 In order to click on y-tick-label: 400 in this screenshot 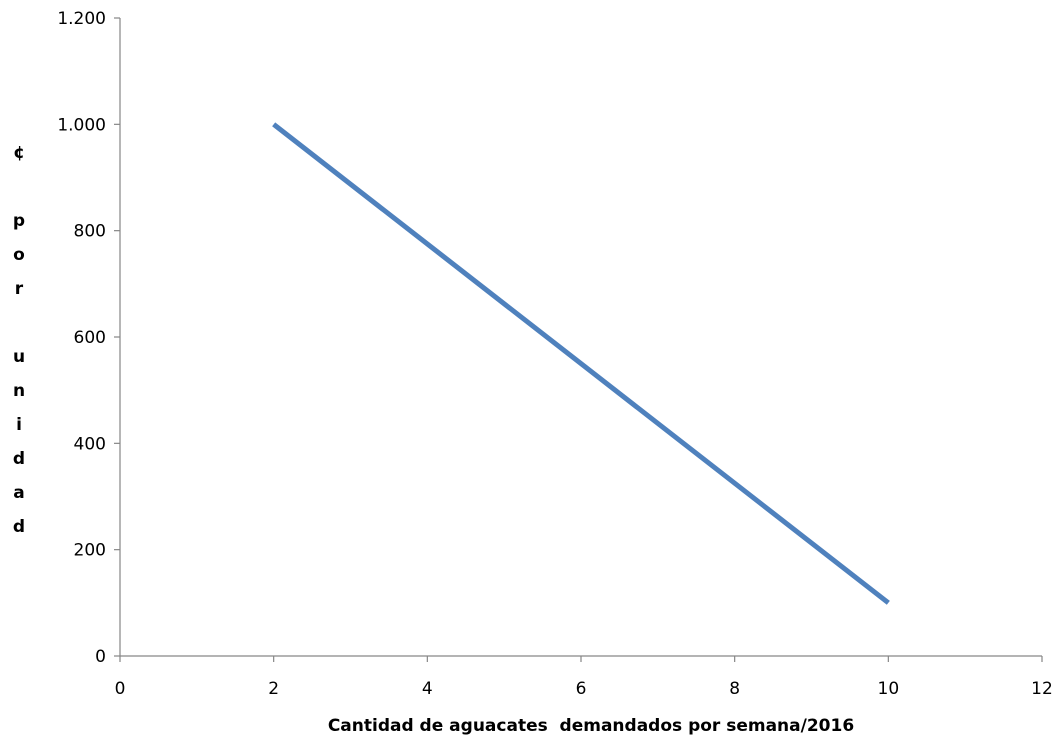, I will do `click(90, 444)`.